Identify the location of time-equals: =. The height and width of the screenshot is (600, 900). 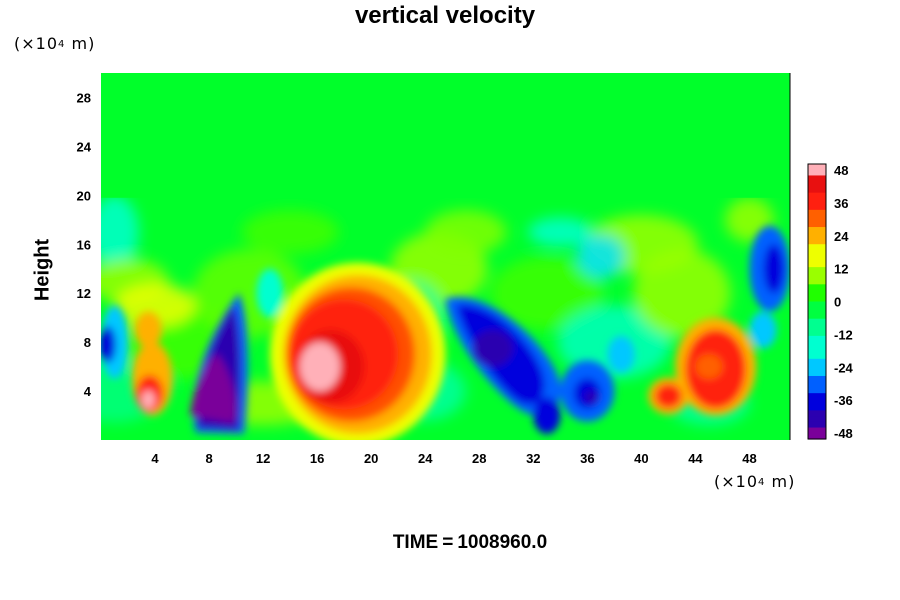
(448, 542).